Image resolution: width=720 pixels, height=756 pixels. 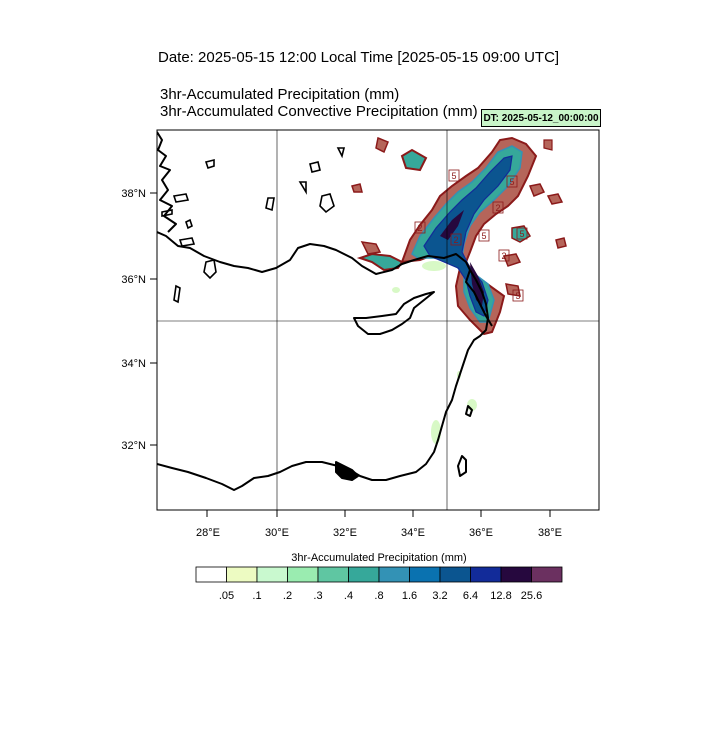 I want to click on coast-dead-sea, so click(x=462, y=466).